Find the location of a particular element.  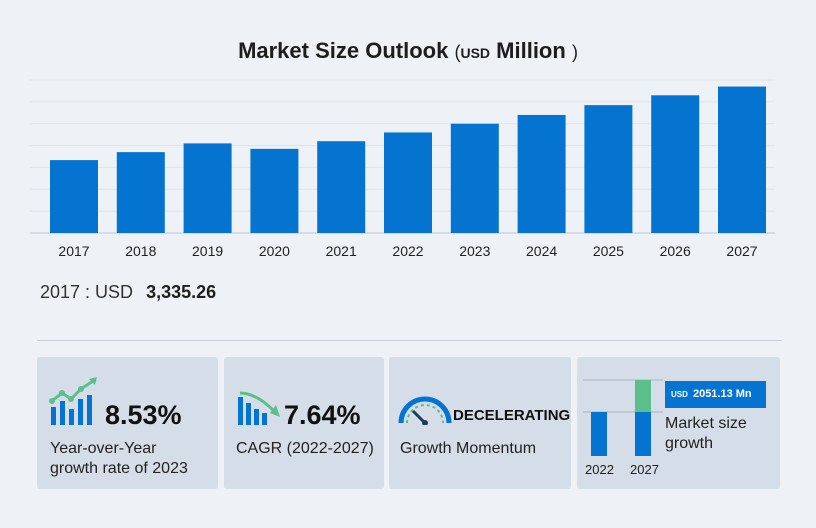

yoy-label-line2: growth rate of 2023 is located at coordinates (119, 468).